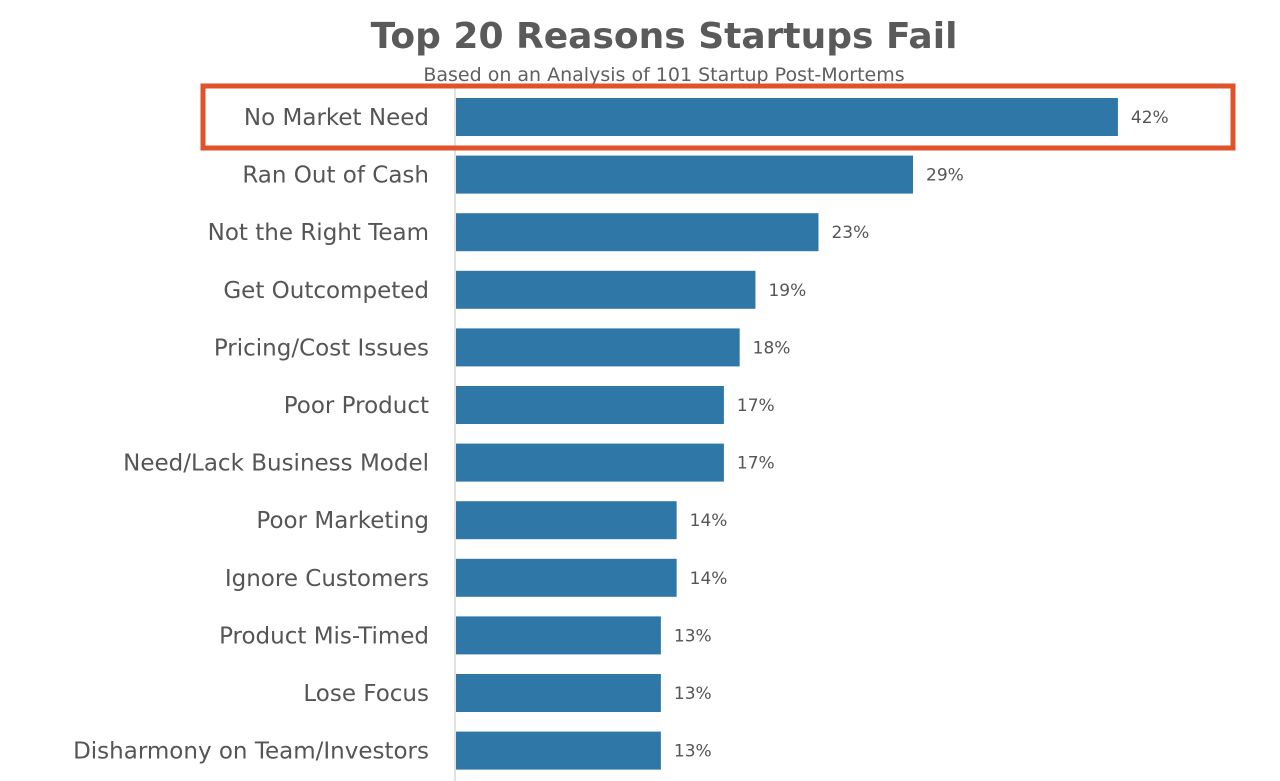 The height and width of the screenshot is (781, 1280). Describe the element at coordinates (850, 233) in the screenshot. I see `value-label: 23%` at that location.